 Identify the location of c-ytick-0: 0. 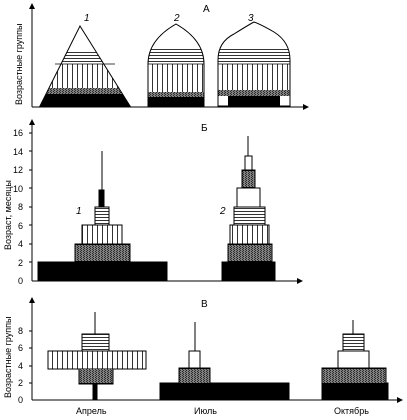
(20, 400).